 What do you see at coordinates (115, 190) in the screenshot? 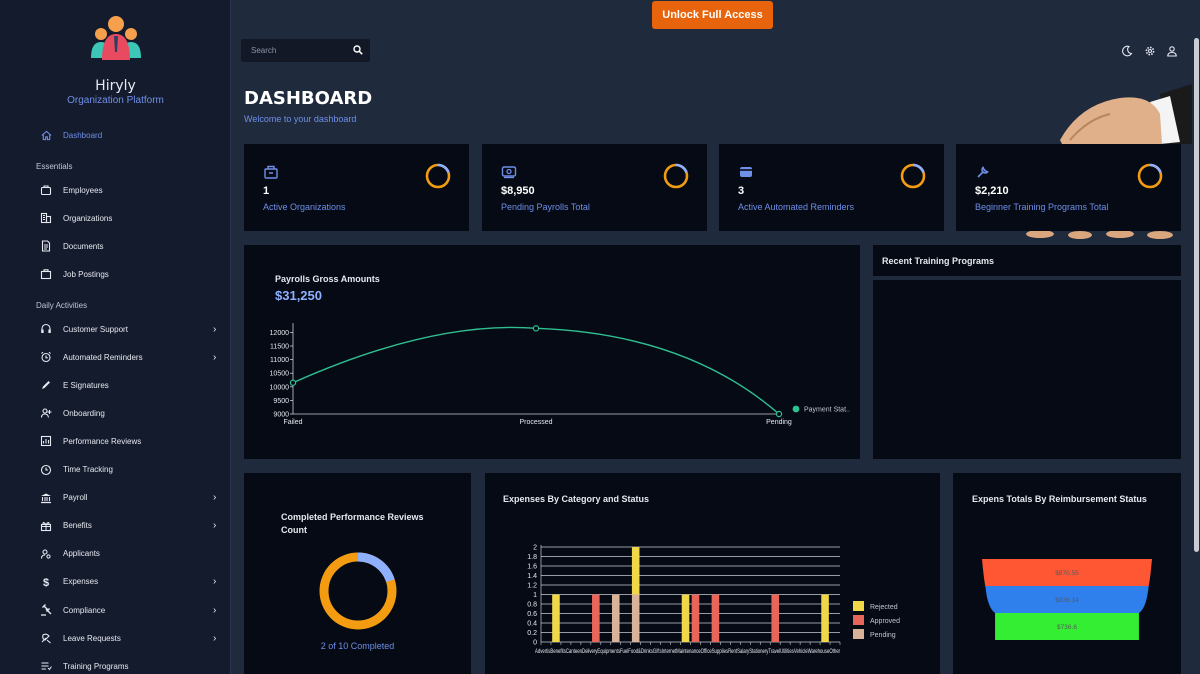
I see `sidebar-item-employees: Employees` at bounding box center [115, 190].